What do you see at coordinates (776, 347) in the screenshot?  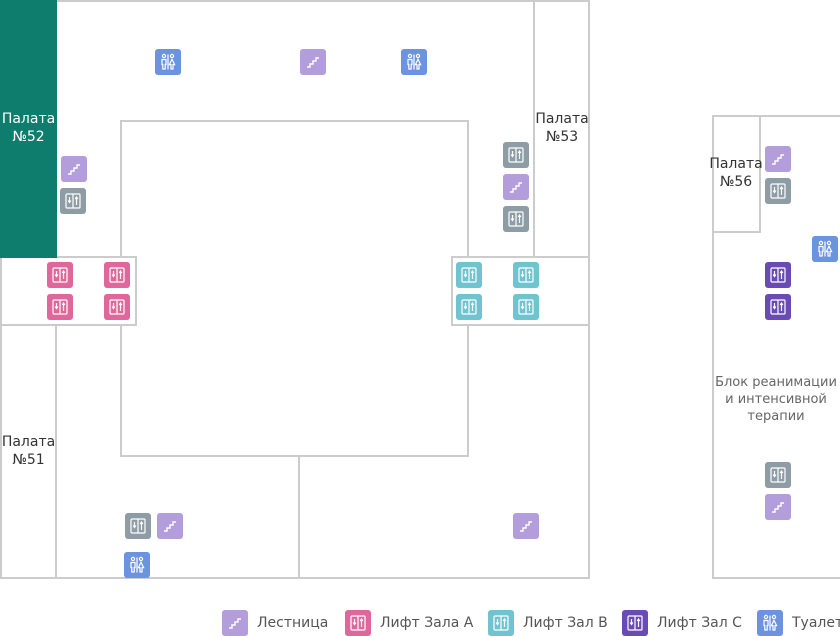 I see `icu-building-outline` at bounding box center [776, 347].